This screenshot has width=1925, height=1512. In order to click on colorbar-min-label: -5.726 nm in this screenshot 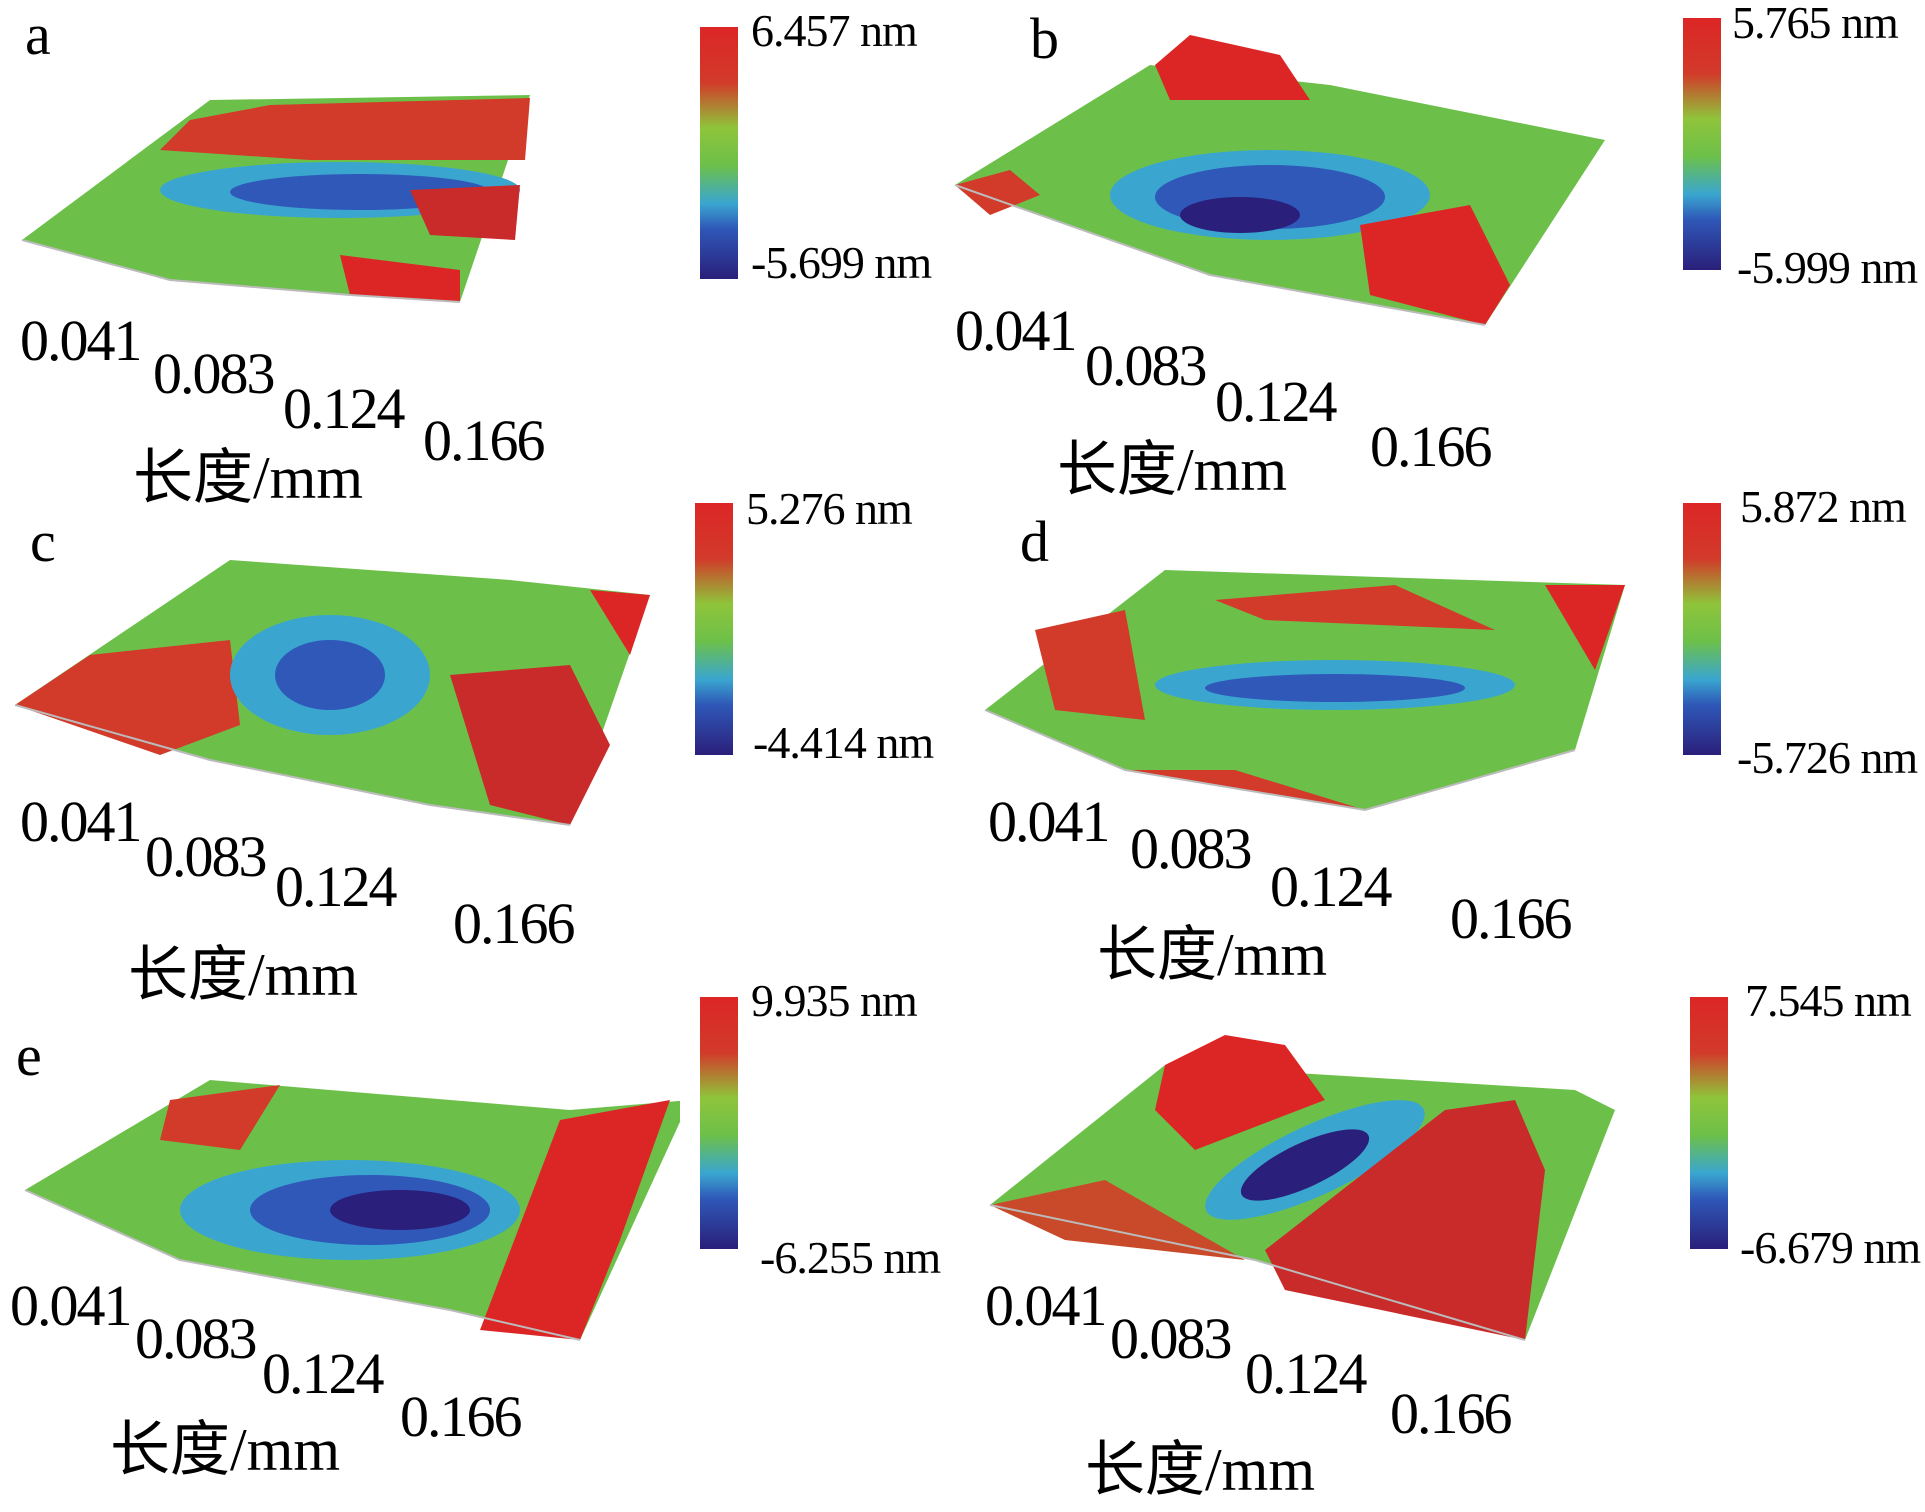, I will do `click(1827, 757)`.